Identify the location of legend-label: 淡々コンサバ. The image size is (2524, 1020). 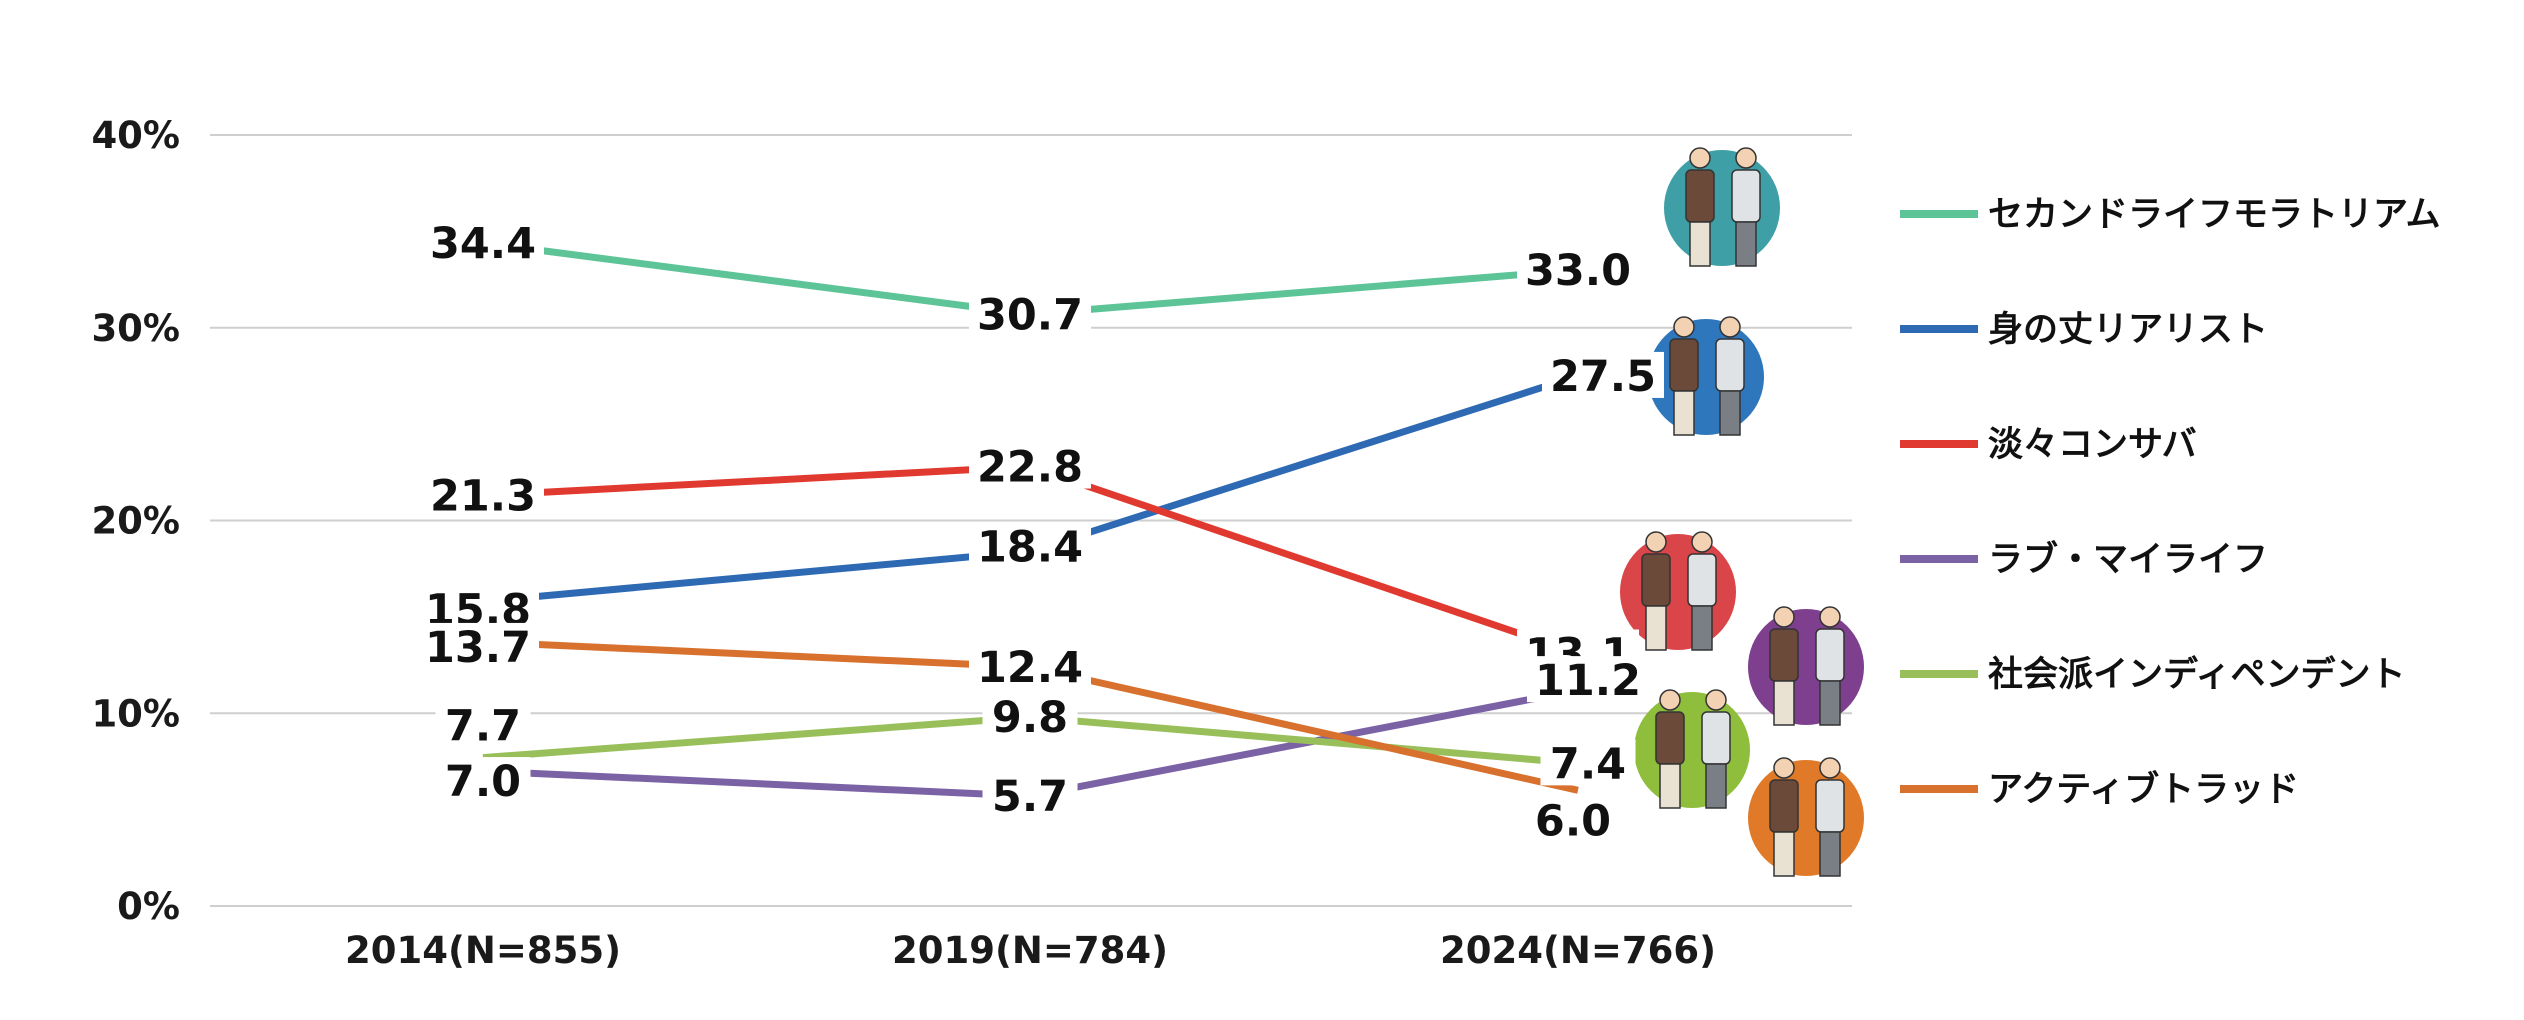
(2092, 445).